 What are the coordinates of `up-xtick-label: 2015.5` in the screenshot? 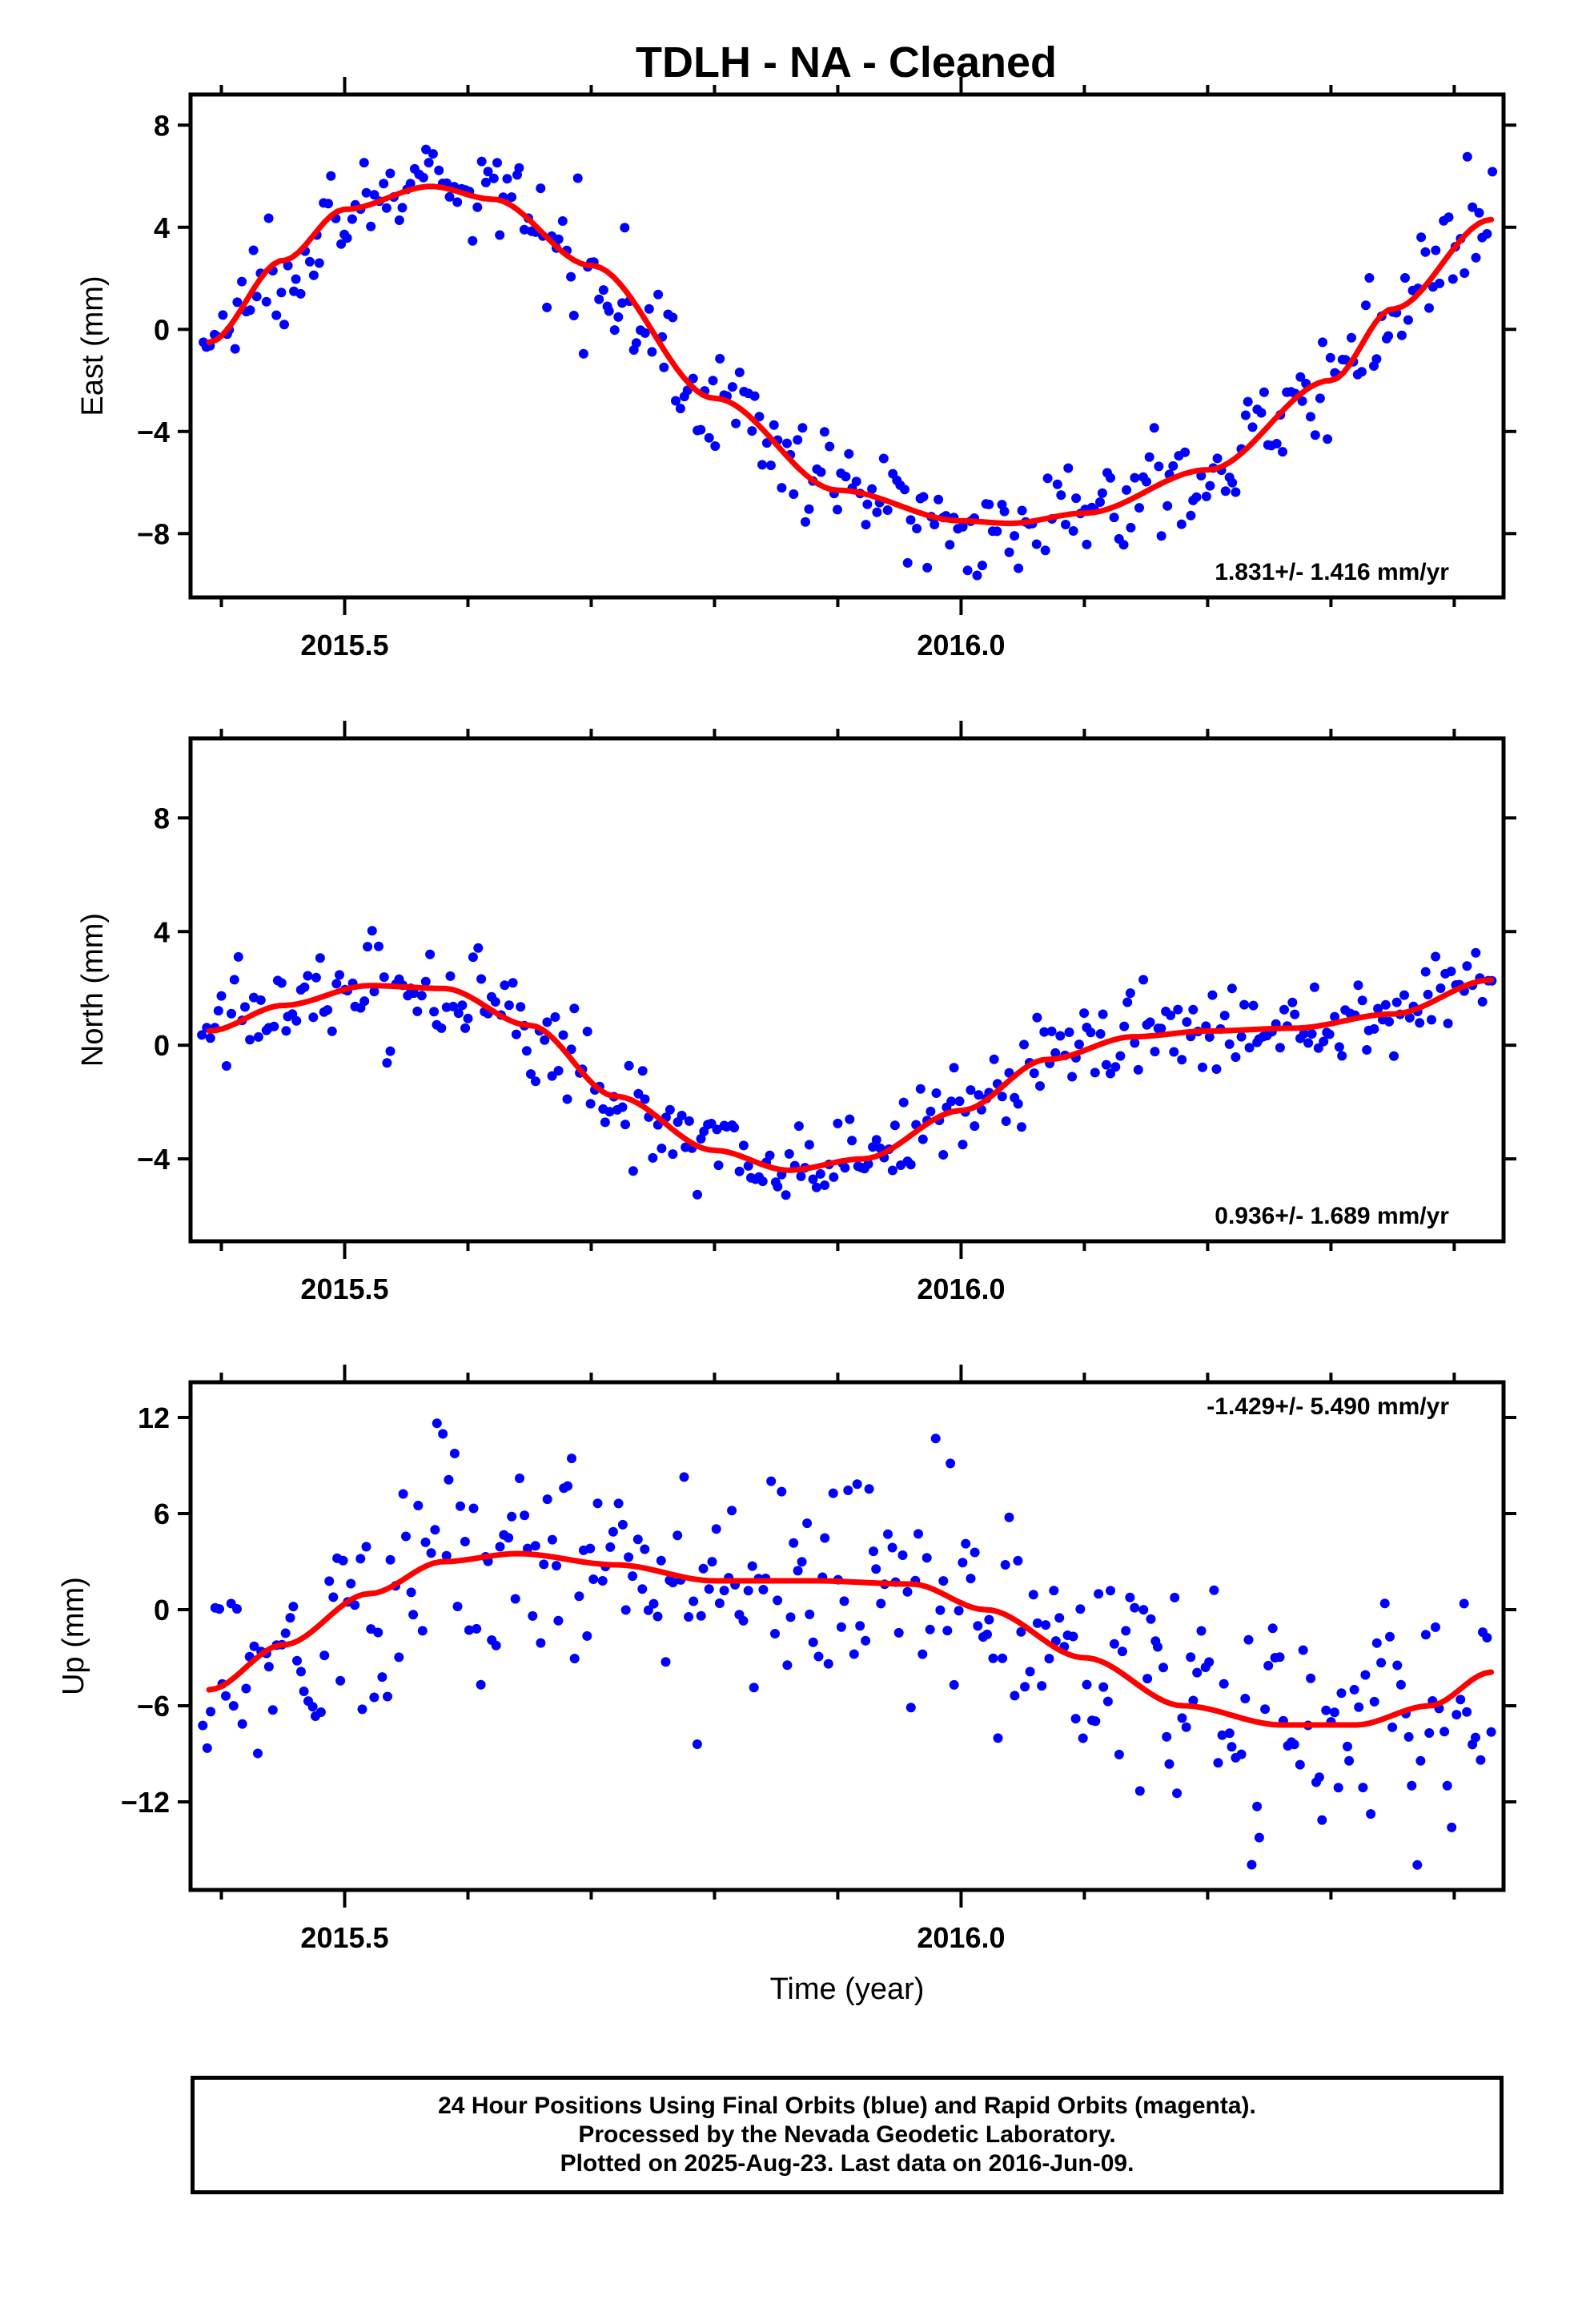 It's located at (344, 1938).